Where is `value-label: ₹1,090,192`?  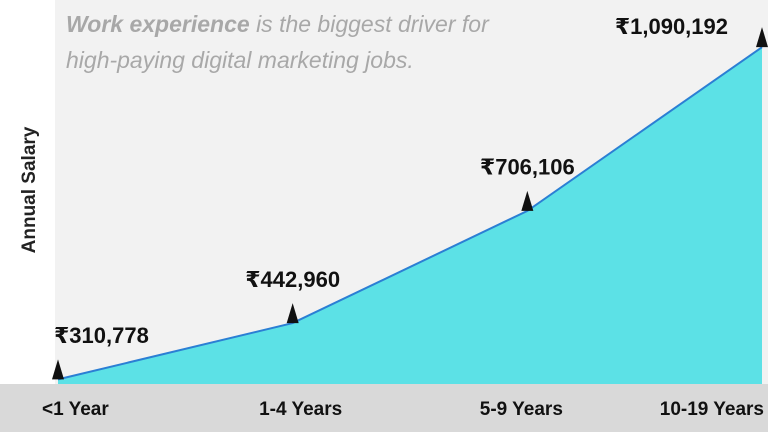
value-label: ₹1,090,192 is located at coordinates (671, 26).